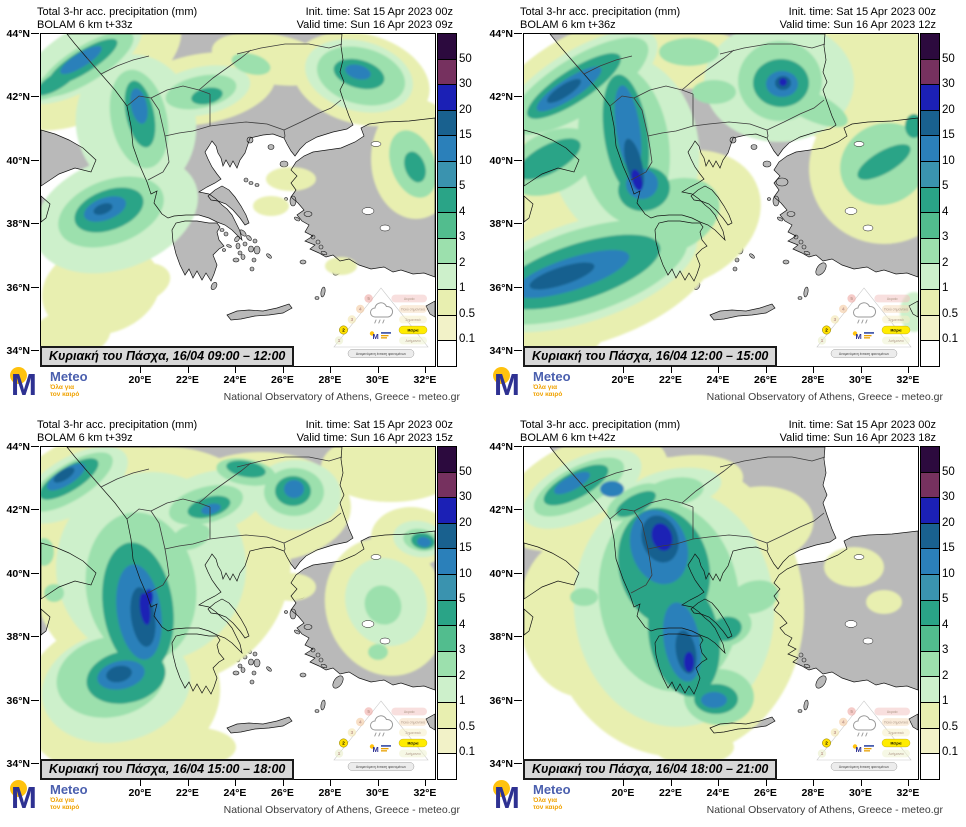 The image size is (966, 827). I want to click on lat-tick-label: 38°N, so click(501, 223).